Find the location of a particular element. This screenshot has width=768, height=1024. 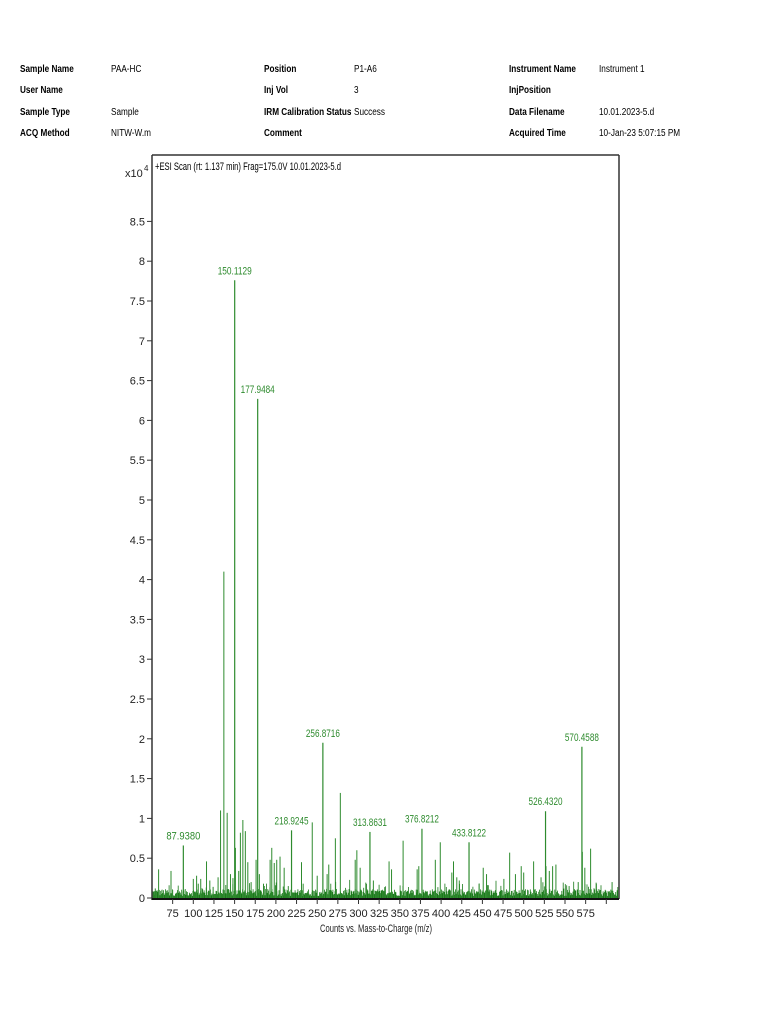

peak-label: 376.8212 is located at coordinates (422, 820).